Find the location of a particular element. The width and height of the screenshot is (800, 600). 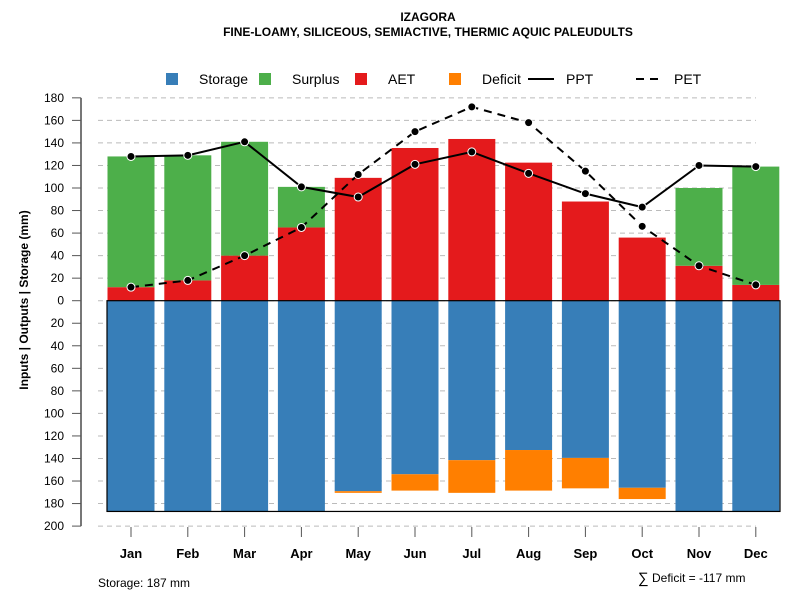

legend-storage-label: Storage is located at coordinates (223, 79).